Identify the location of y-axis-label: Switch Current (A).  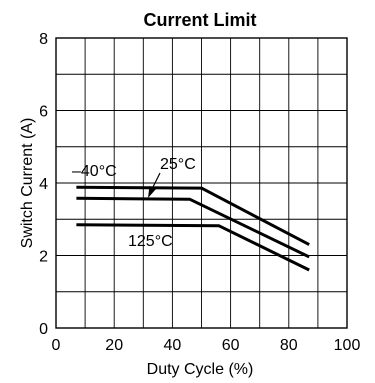
(27, 183).